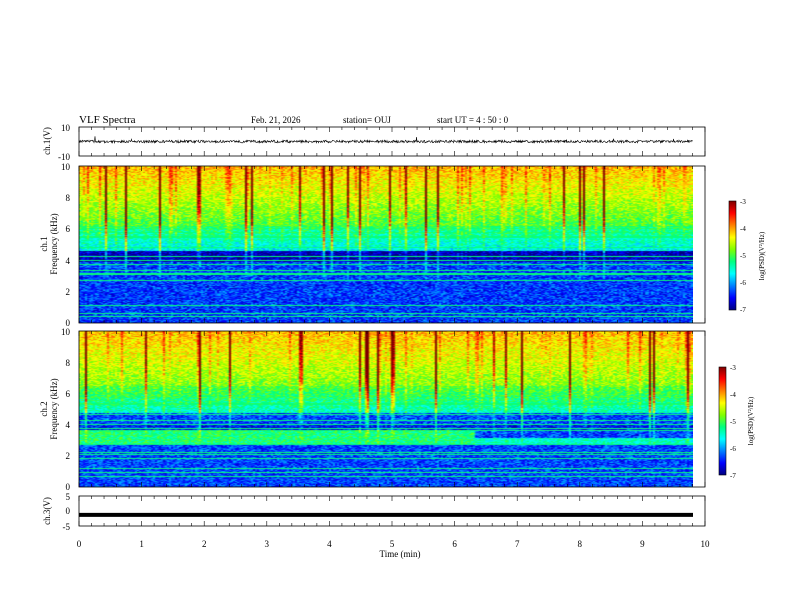 This screenshot has width=792, height=612. What do you see at coordinates (68, 511) in the screenshot?
I see `ch3-ytick-mid: 0` at bounding box center [68, 511].